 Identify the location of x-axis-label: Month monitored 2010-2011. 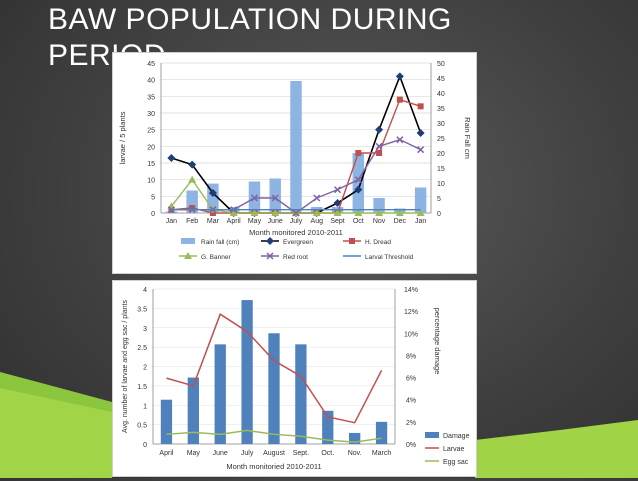
(296, 232).